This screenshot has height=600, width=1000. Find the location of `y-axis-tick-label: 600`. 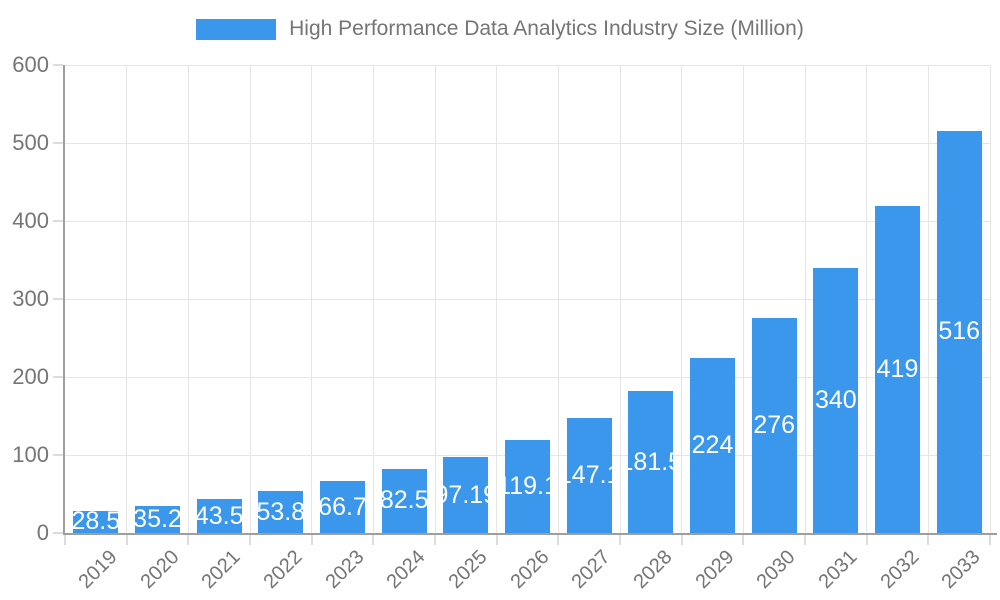

y-axis-tick-label: 600 is located at coordinates (30, 64).